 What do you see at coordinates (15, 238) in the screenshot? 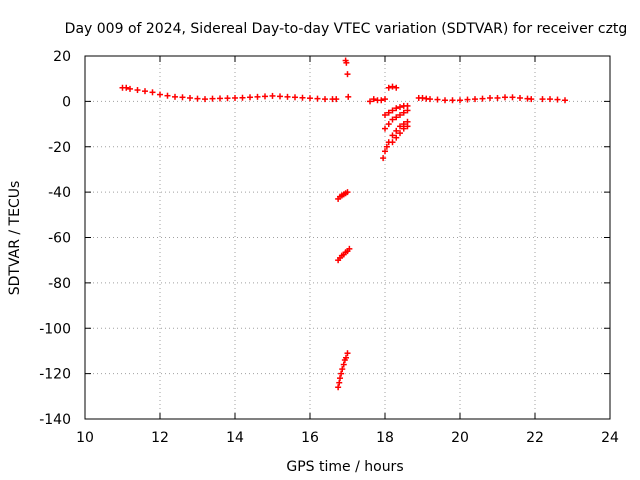
I see `y-axis-label: SDTVAR / TECUs` at bounding box center [15, 238].